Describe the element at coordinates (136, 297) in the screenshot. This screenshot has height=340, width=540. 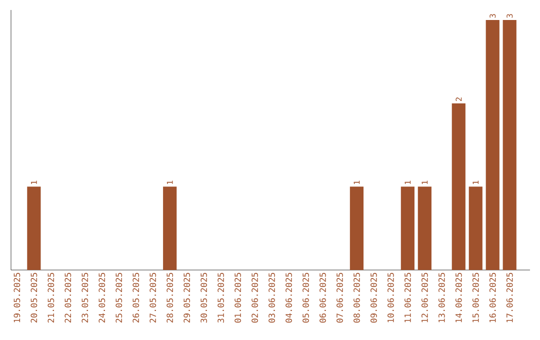
I see `x-tick-label: 26.05.2025` at that location.